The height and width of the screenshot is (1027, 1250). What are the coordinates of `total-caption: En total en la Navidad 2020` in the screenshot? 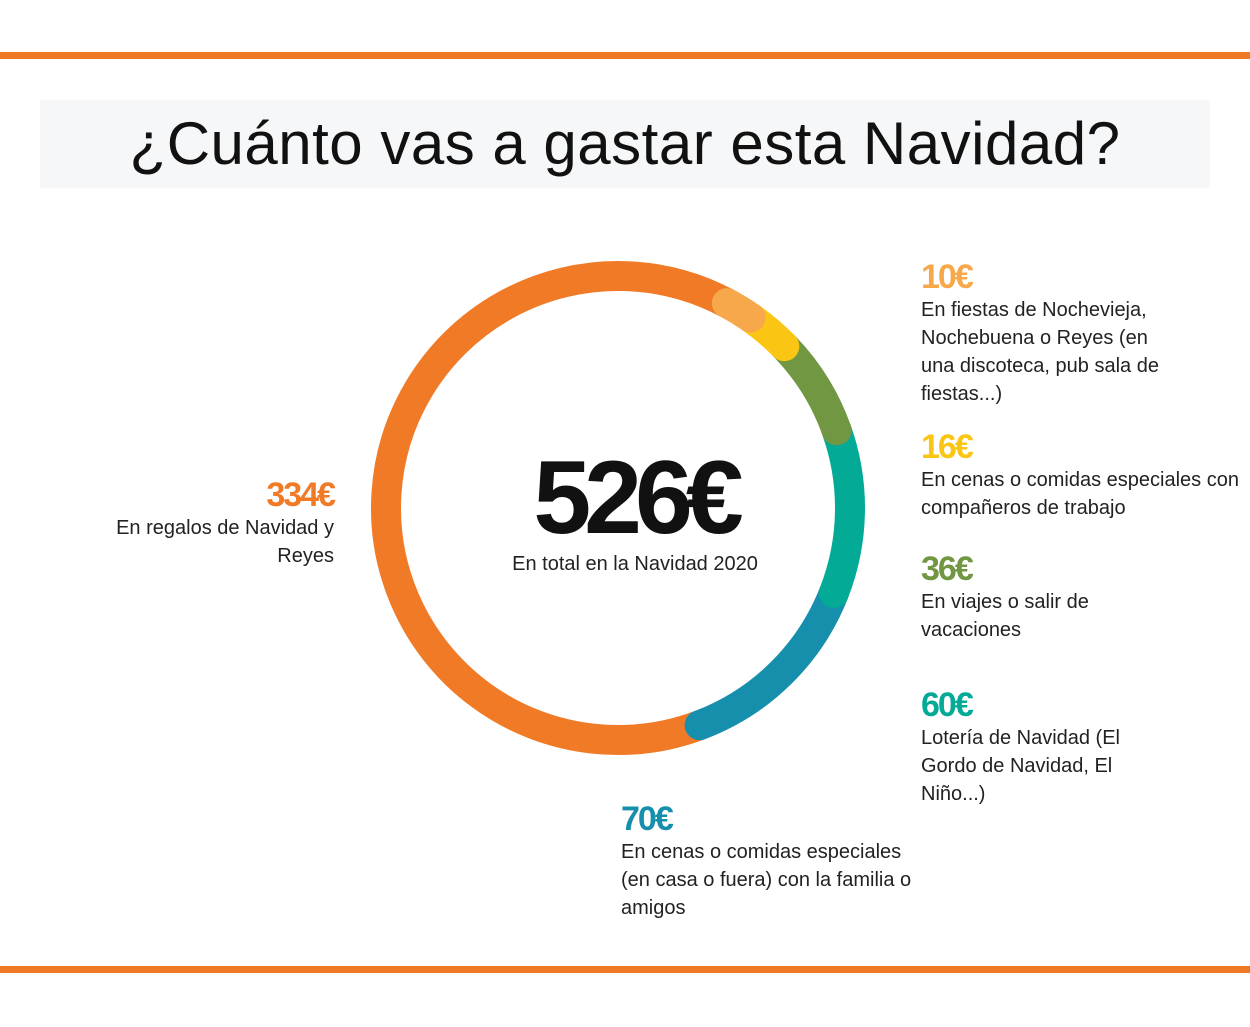 It's located at (635, 564).